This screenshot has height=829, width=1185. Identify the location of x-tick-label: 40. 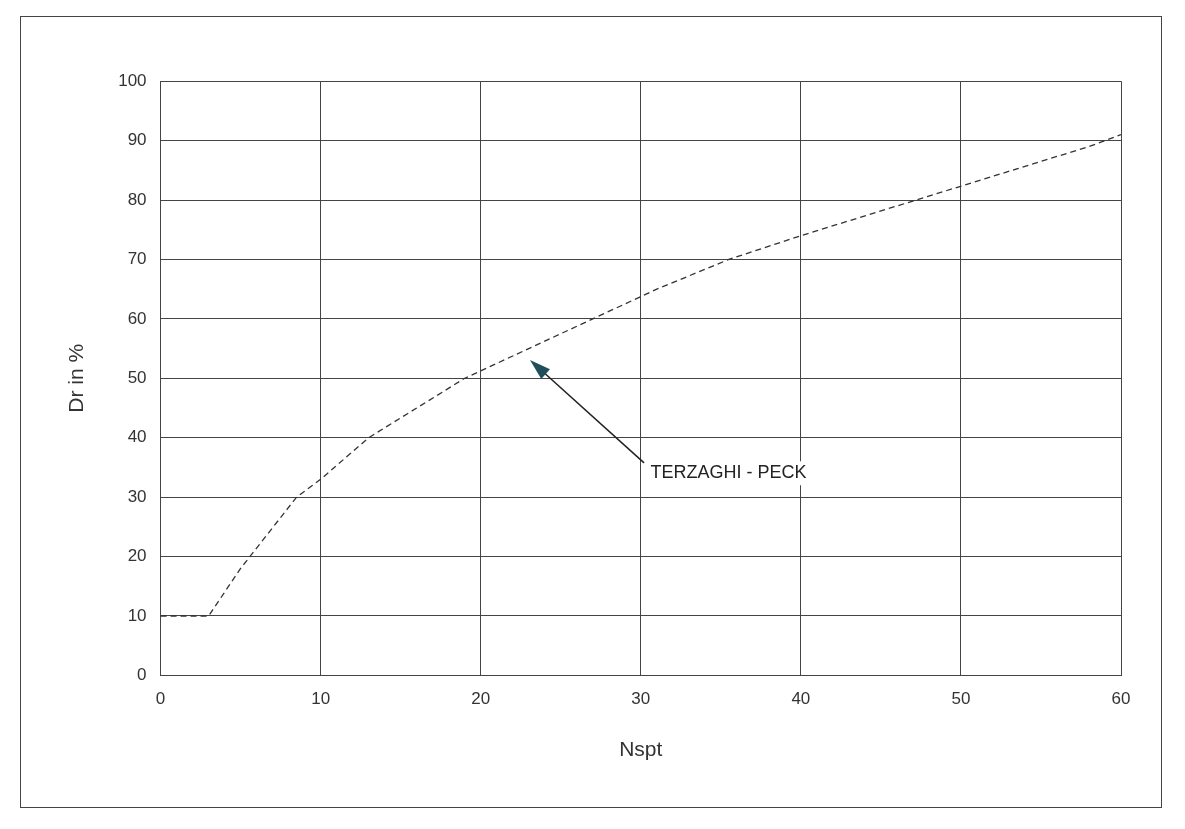
(801, 699).